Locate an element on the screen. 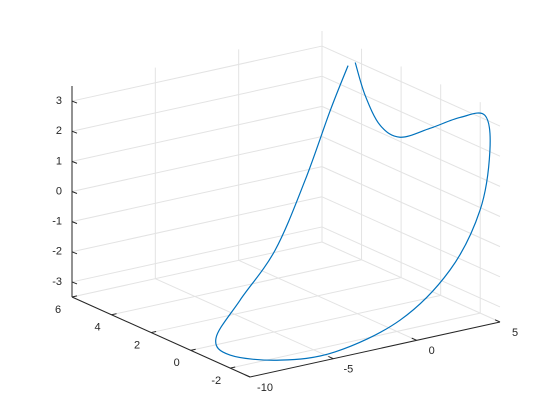 Image resolution: width=560 pixels, height=420 pixels. y-tick-label: 0 is located at coordinates (177, 363).